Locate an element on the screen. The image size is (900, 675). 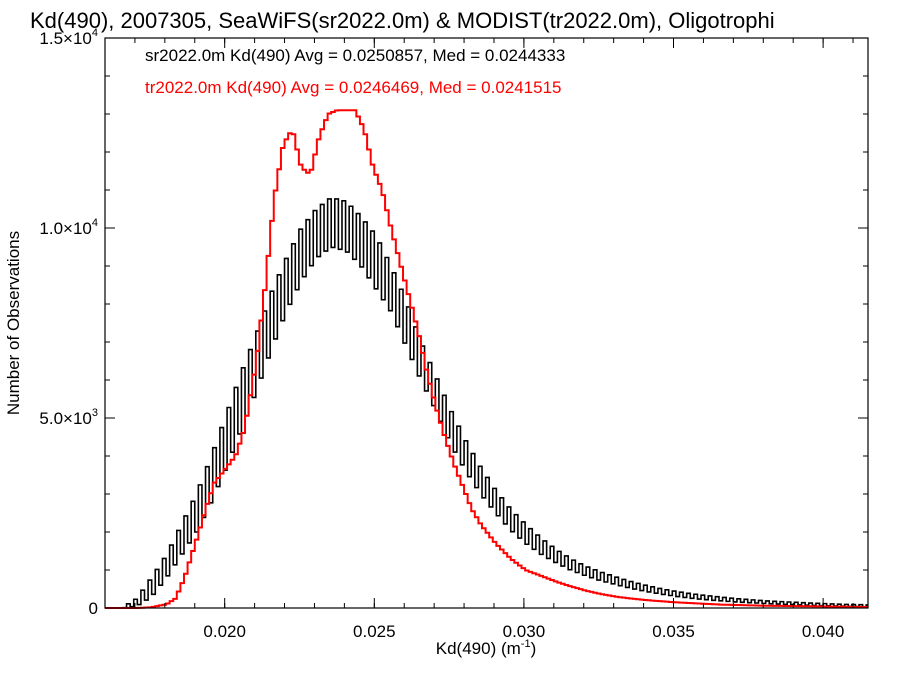
x-tick-label: 0.035 is located at coordinates (673, 631).